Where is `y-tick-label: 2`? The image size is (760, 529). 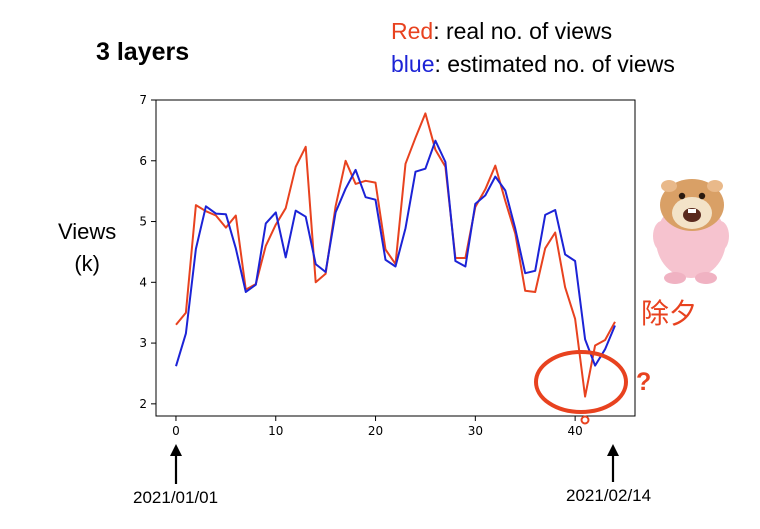 y-tick-label: 2 is located at coordinates (143, 404).